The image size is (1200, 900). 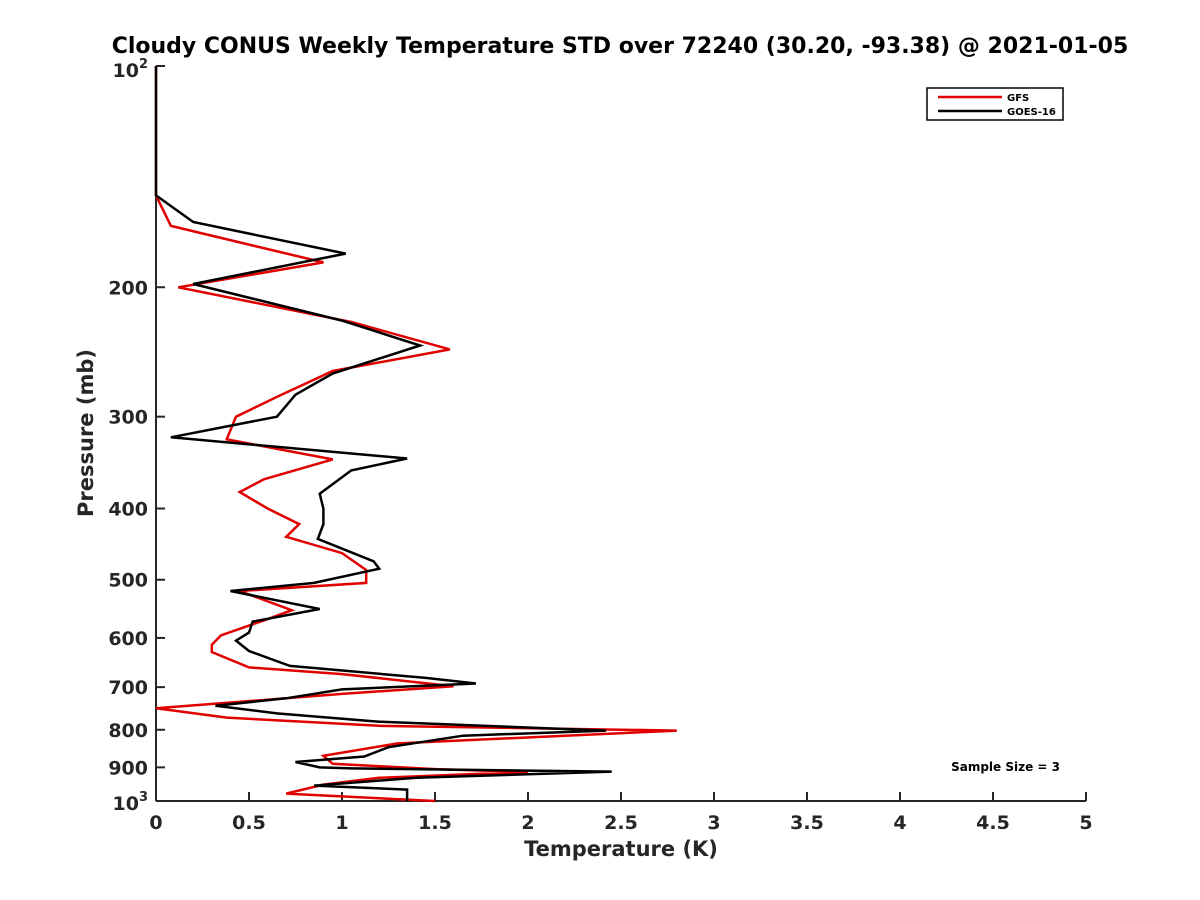 I want to click on x-tick-label: 4.5, so click(x=993, y=823).